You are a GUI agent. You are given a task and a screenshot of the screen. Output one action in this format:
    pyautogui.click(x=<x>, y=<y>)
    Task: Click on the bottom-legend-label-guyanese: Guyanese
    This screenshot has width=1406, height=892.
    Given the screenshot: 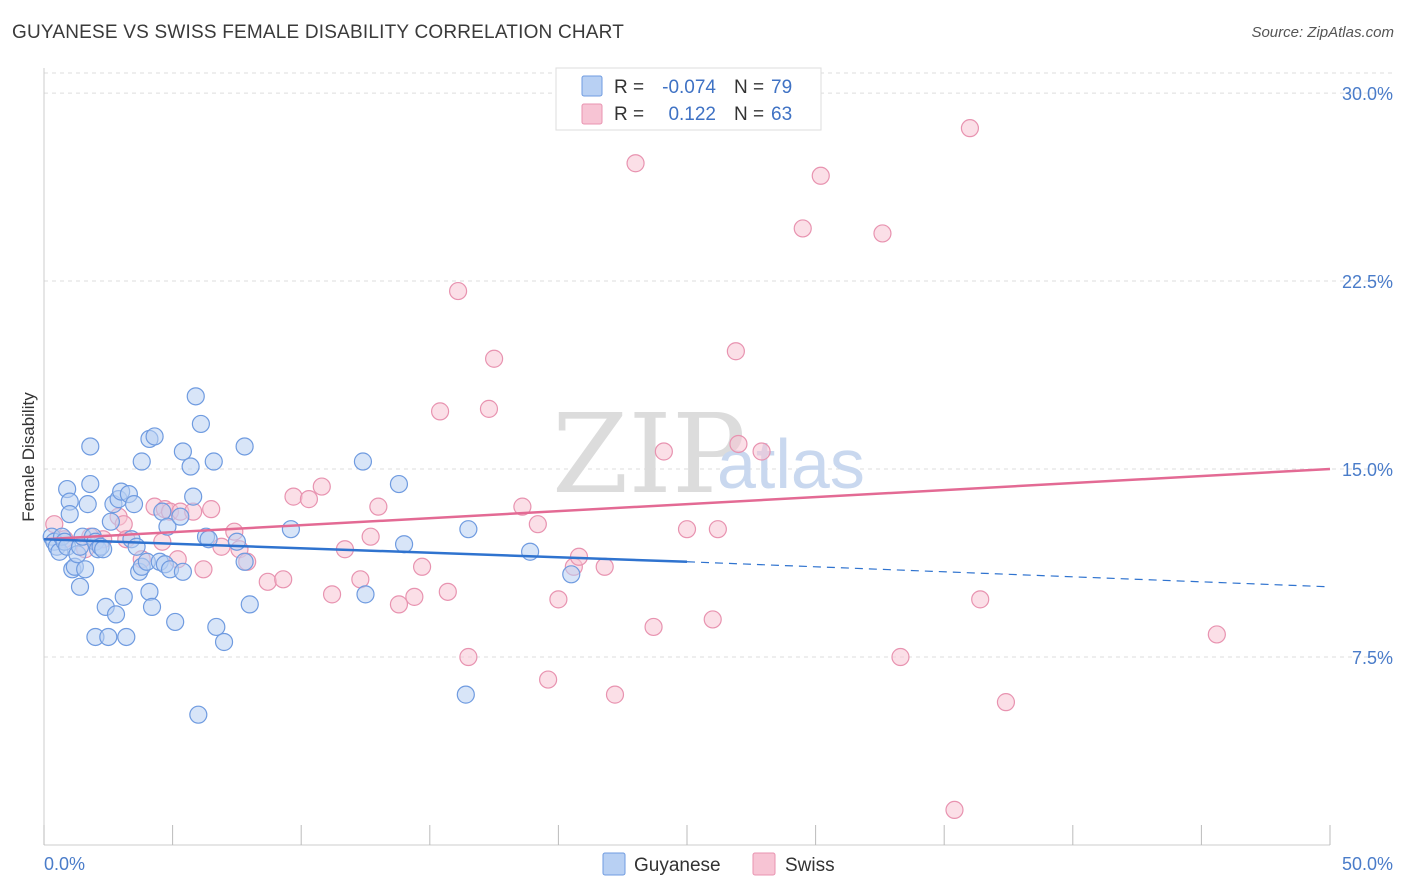 What is the action you would take?
    pyautogui.click(x=677, y=865)
    